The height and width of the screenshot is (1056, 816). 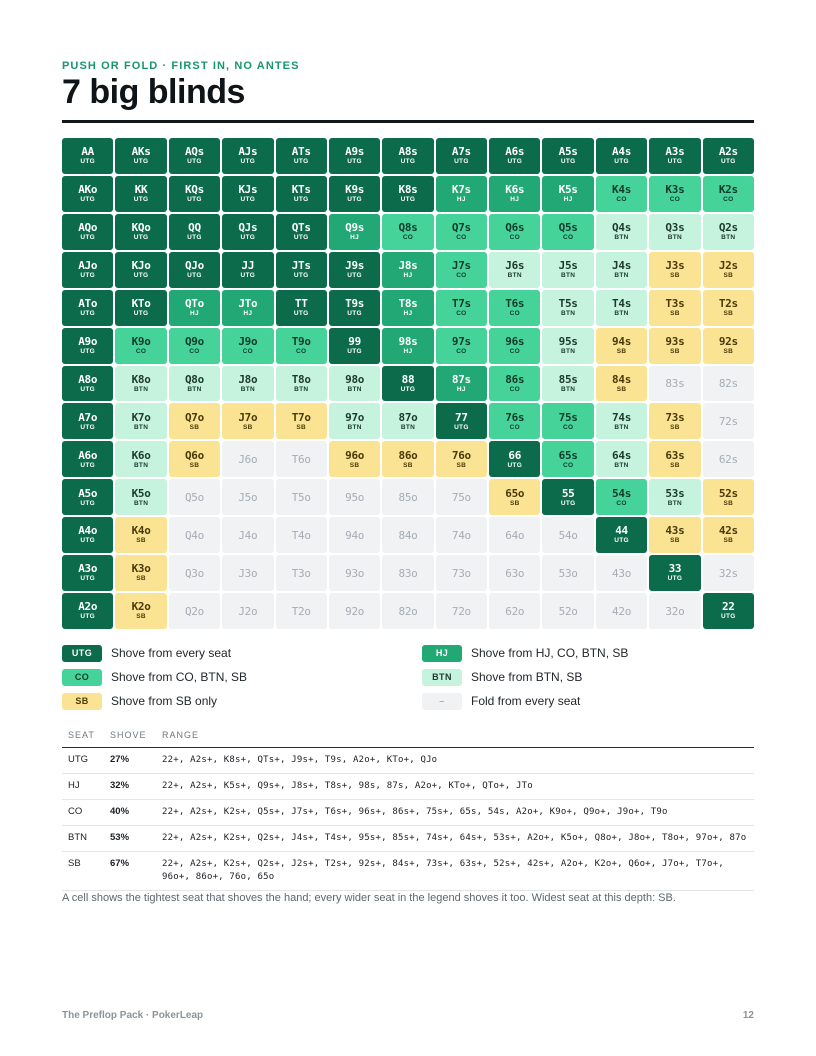 What do you see at coordinates (675, 345) in the screenshot?
I see `hand-cell: 93s SB` at bounding box center [675, 345].